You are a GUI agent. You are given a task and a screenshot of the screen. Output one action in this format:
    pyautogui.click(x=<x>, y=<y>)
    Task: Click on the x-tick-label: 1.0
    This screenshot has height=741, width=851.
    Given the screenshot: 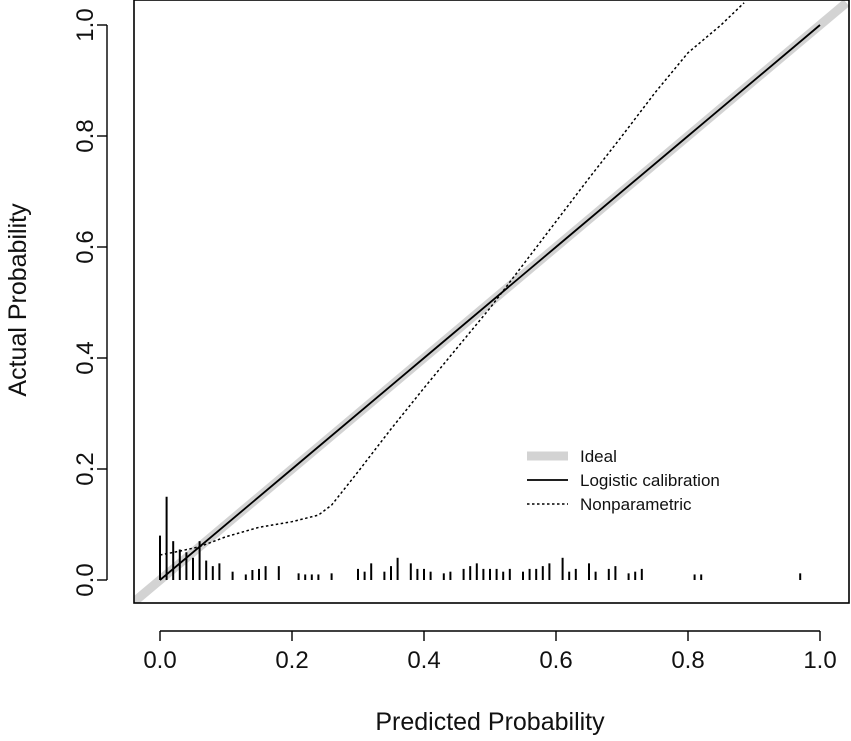 What is the action you would take?
    pyautogui.click(x=819, y=660)
    